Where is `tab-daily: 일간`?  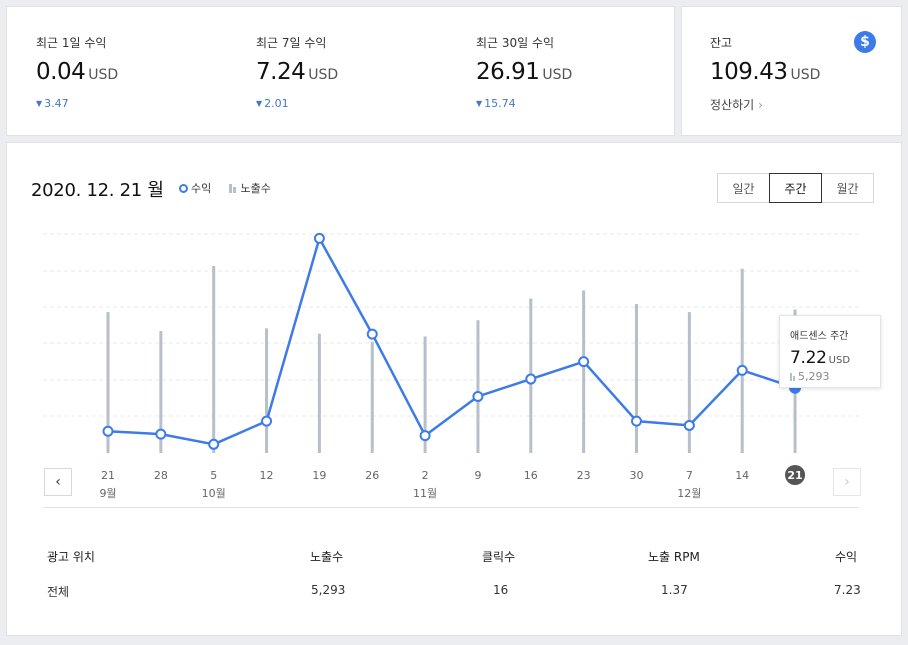 tab-daily: 일간 is located at coordinates (743, 188).